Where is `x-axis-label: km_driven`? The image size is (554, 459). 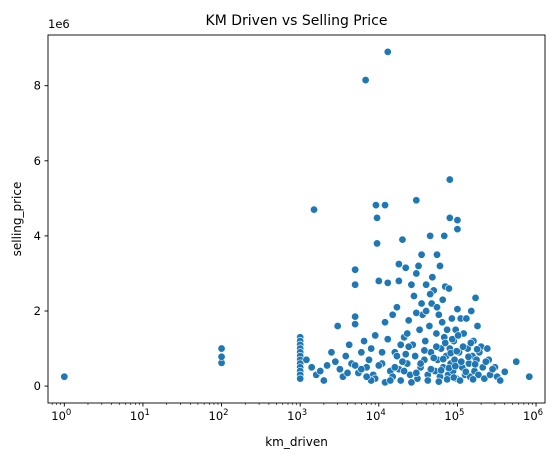 x-axis-label: km_driven is located at coordinates (296, 442).